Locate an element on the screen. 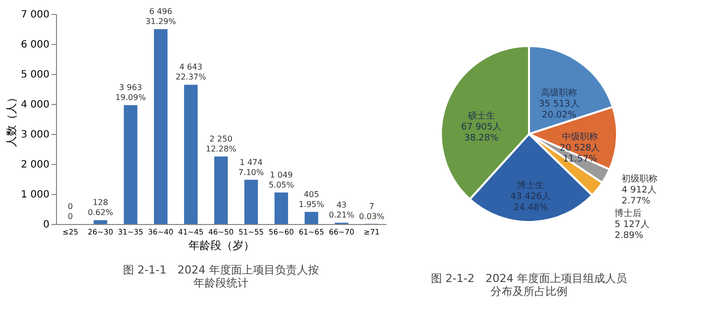 The image size is (720, 324). data-label: 67 905人 38.28% is located at coordinates (481, 133).